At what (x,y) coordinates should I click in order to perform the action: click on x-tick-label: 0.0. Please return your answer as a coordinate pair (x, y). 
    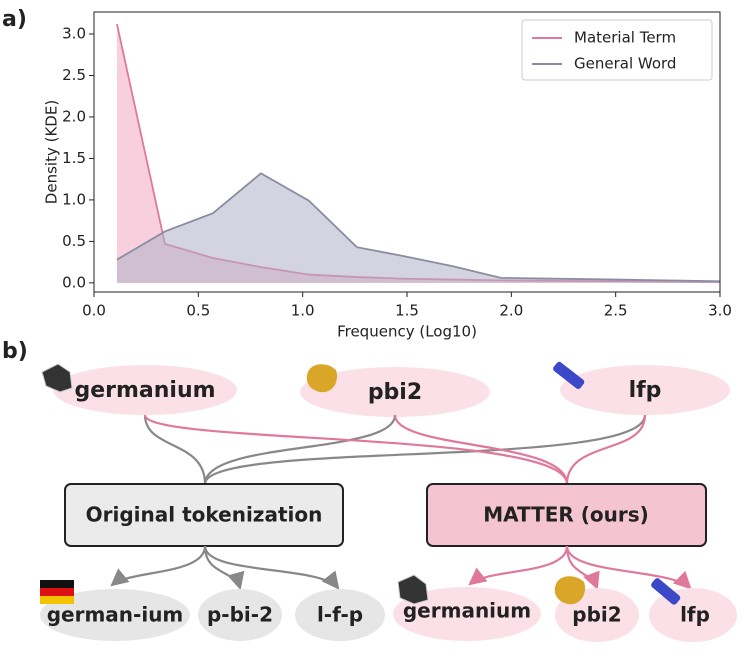
    Looking at the image, I should click on (94, 311).